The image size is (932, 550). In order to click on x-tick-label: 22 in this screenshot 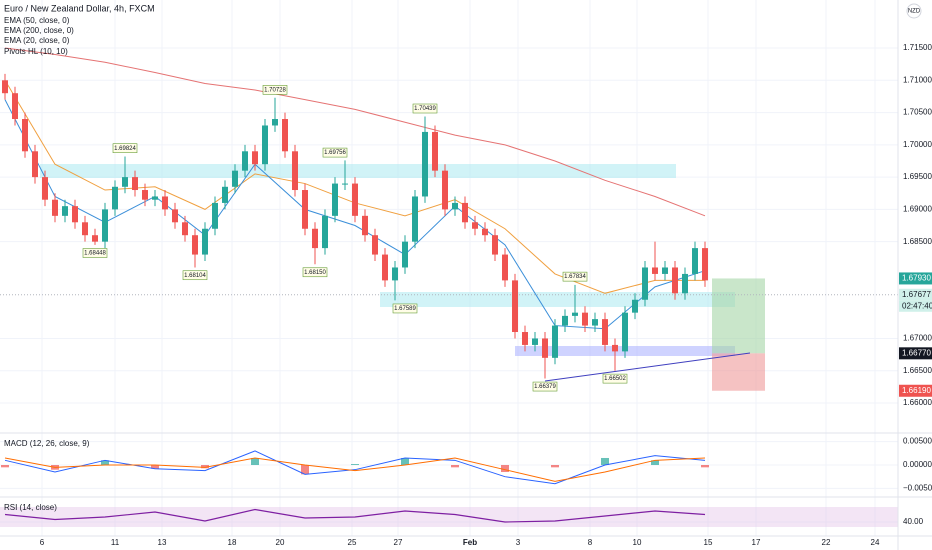, I will do `click(826, 542)`.